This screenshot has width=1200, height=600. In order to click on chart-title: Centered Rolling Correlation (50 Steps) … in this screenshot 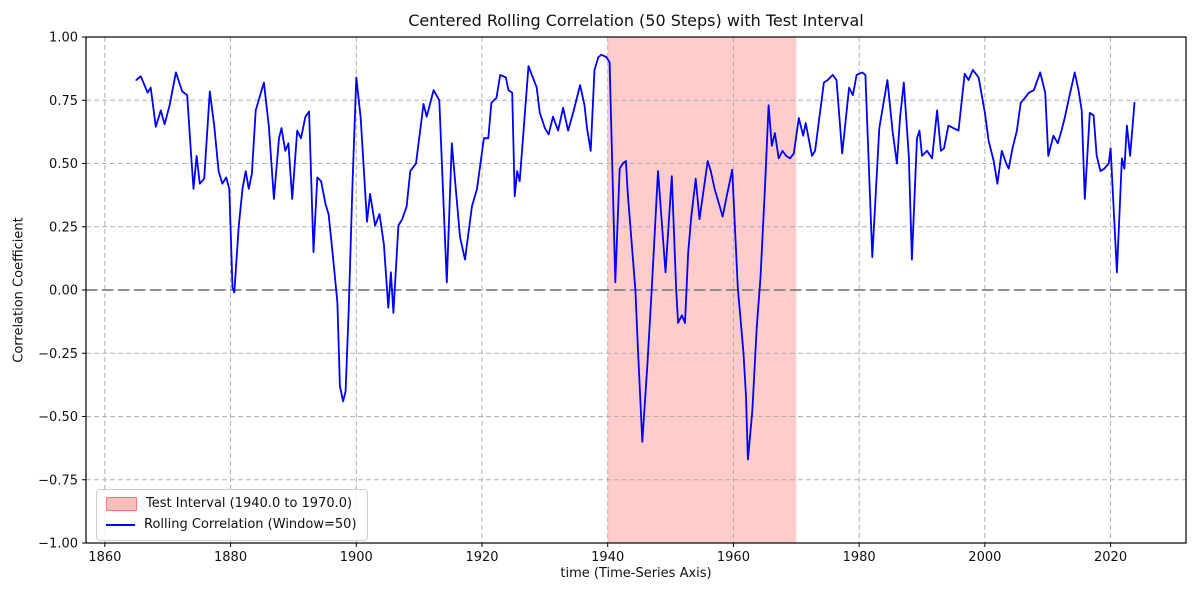, I will do `click(636, 20)`.